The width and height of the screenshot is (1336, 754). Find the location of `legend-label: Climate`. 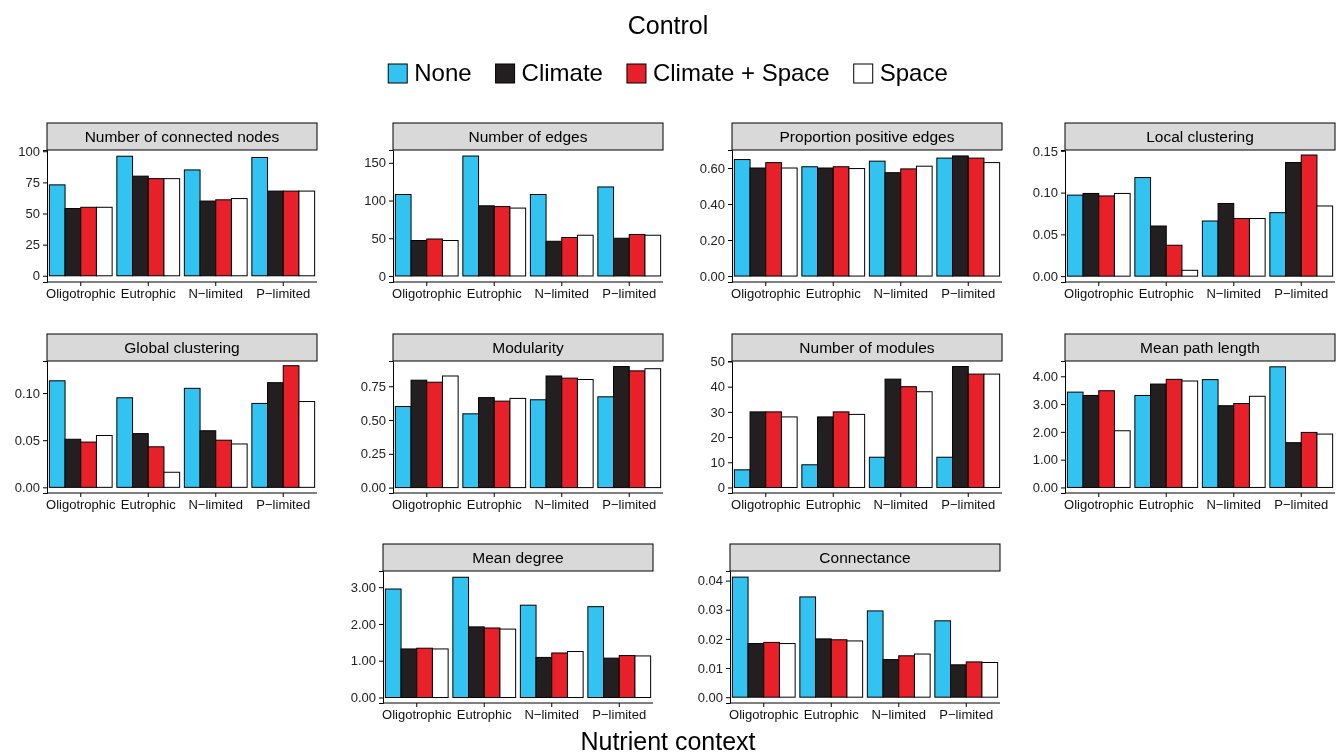

legend-label: Climate is located at coordinates (562, 72).